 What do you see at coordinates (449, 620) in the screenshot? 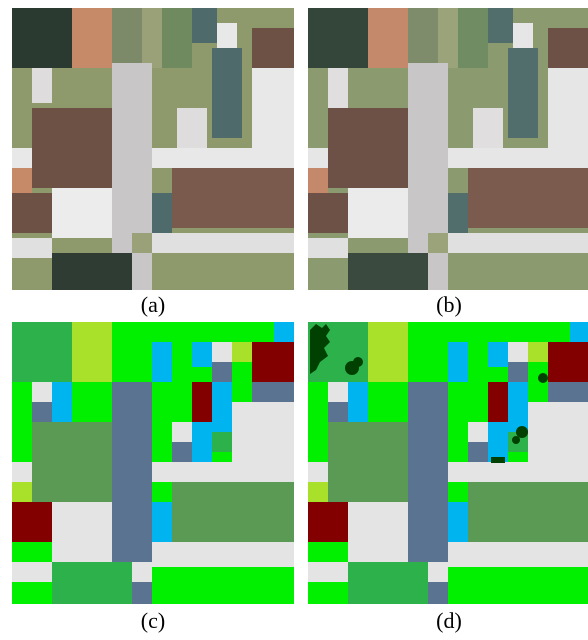
I see `caption-d: (d)` at bounding box center [449, 620].